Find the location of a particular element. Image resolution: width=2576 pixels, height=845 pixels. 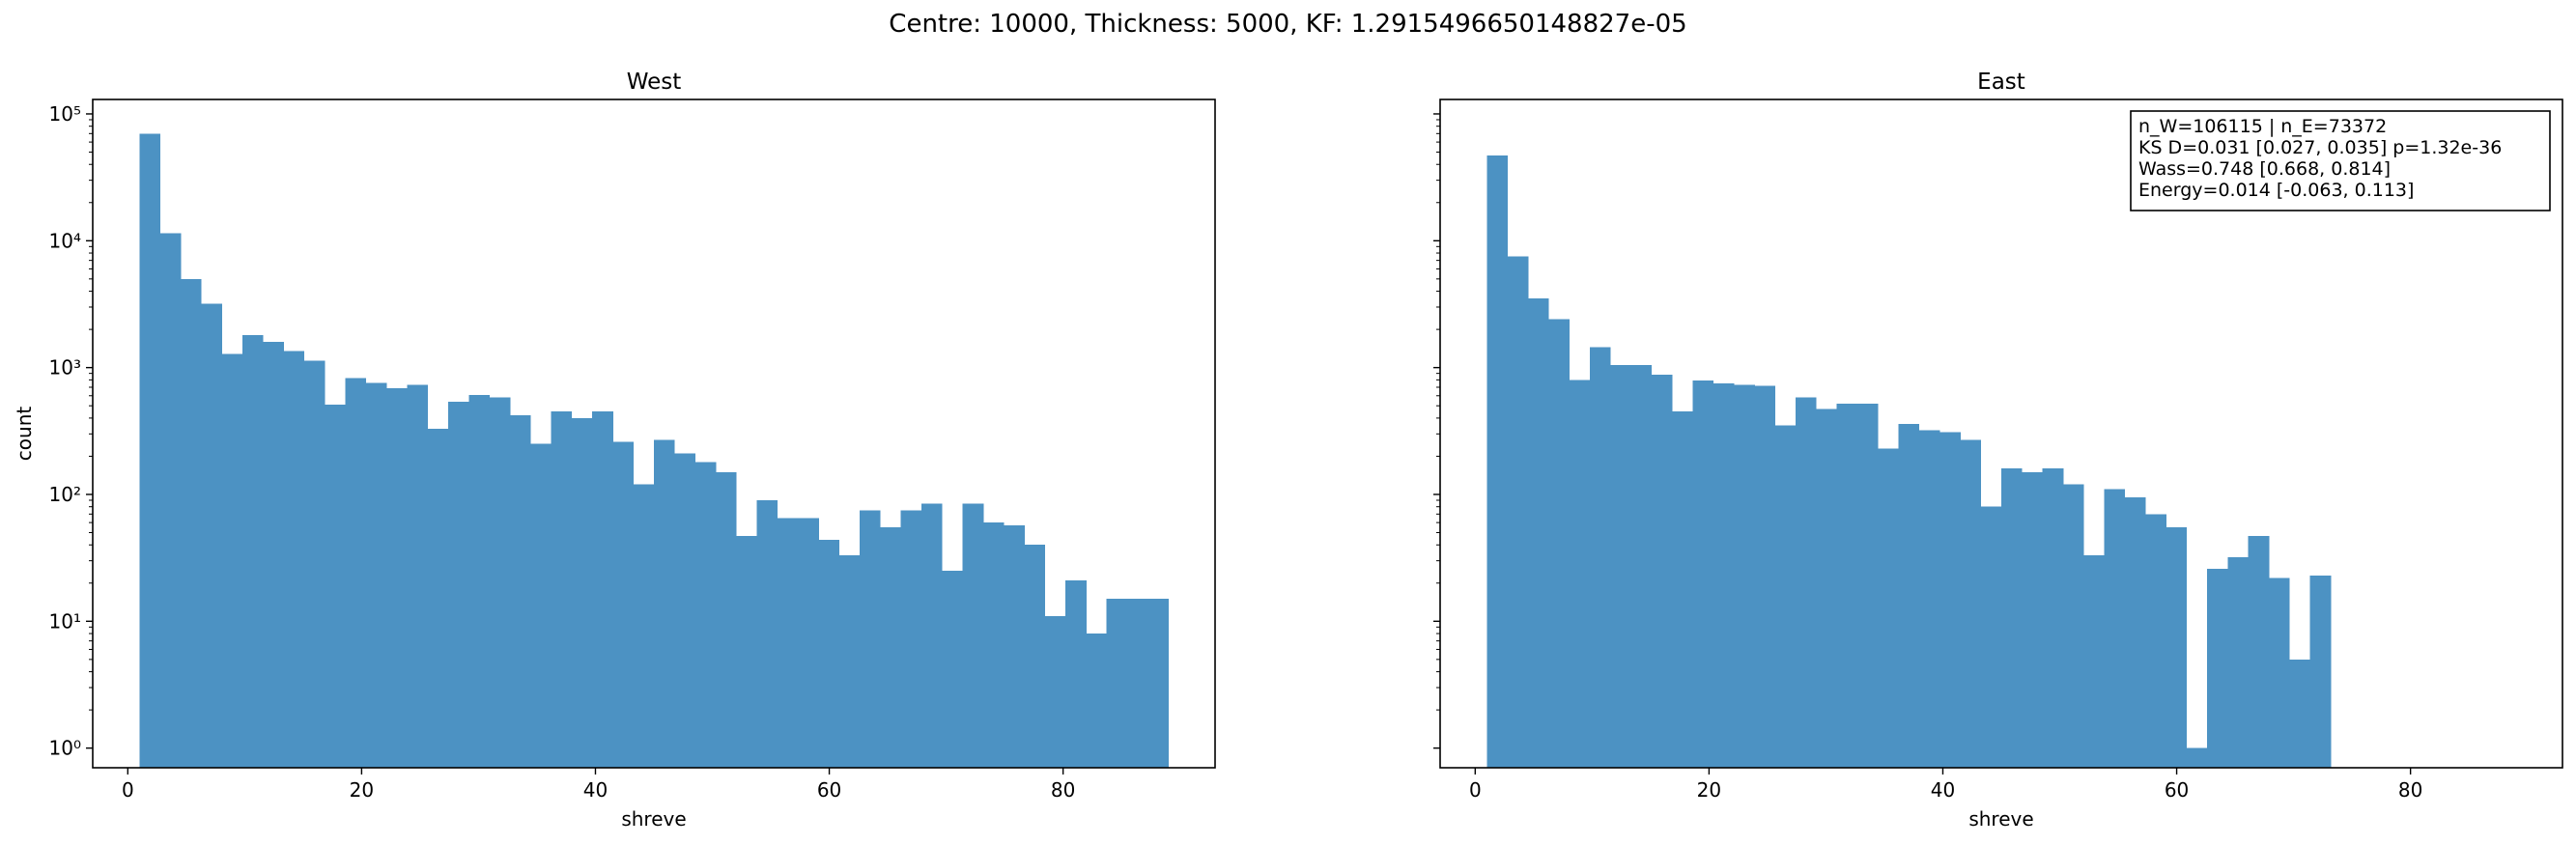

stats-annotation-line: n_W=106115 | n_E=73372 is located at coordinates (2262, 127).